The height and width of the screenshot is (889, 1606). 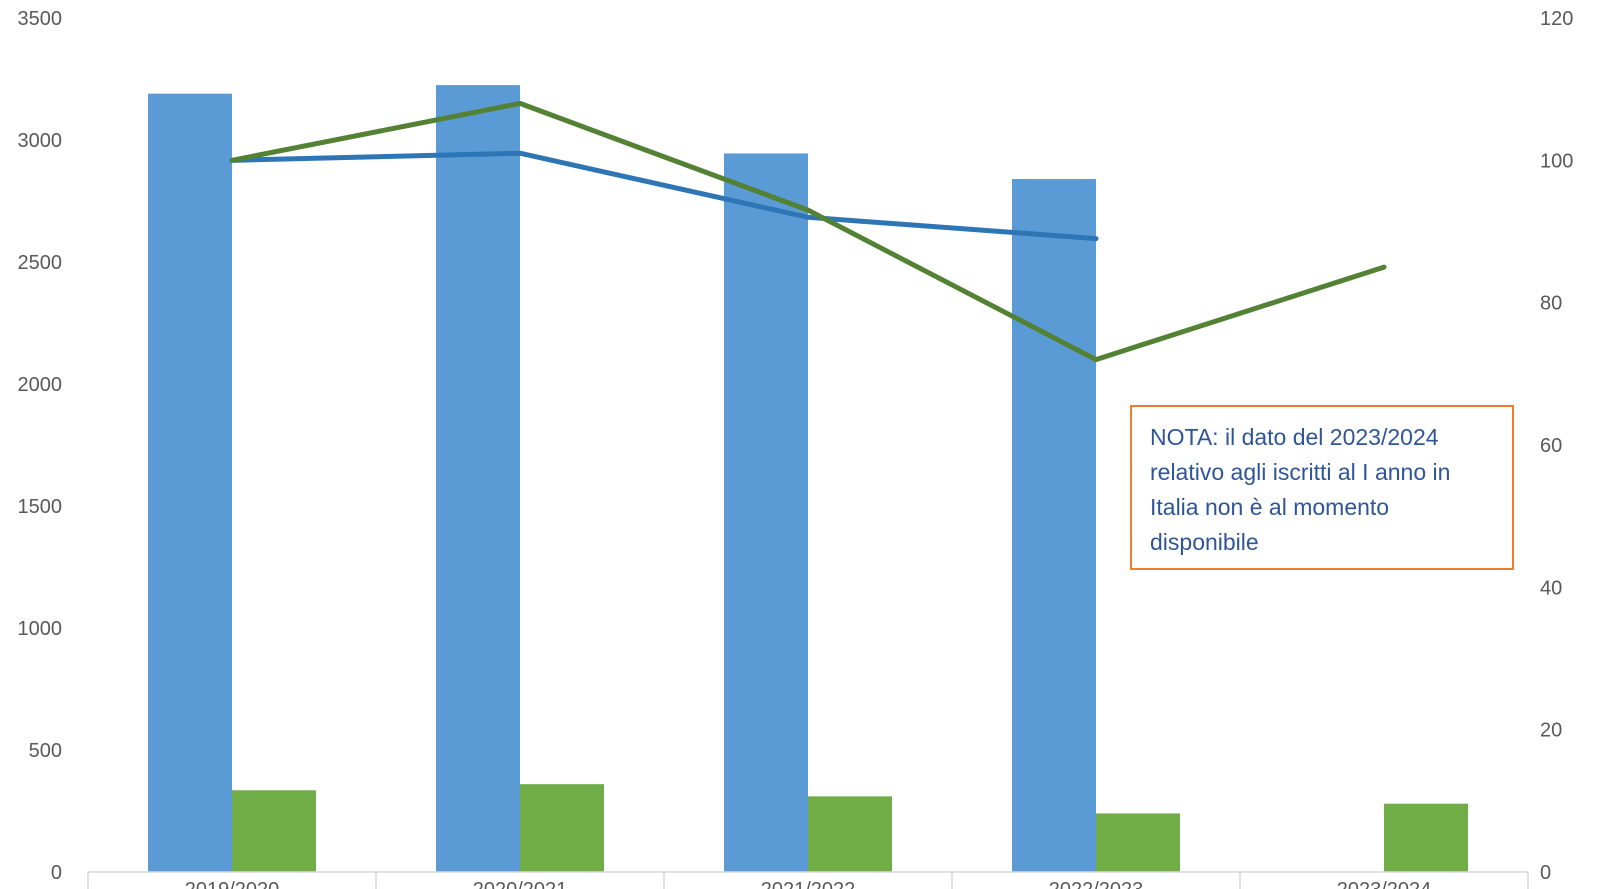 What do you see at coordinates (1138, 842) in the screenshot?
I see `bar-s2-2022/2023` at bounding box center [1138, 842].